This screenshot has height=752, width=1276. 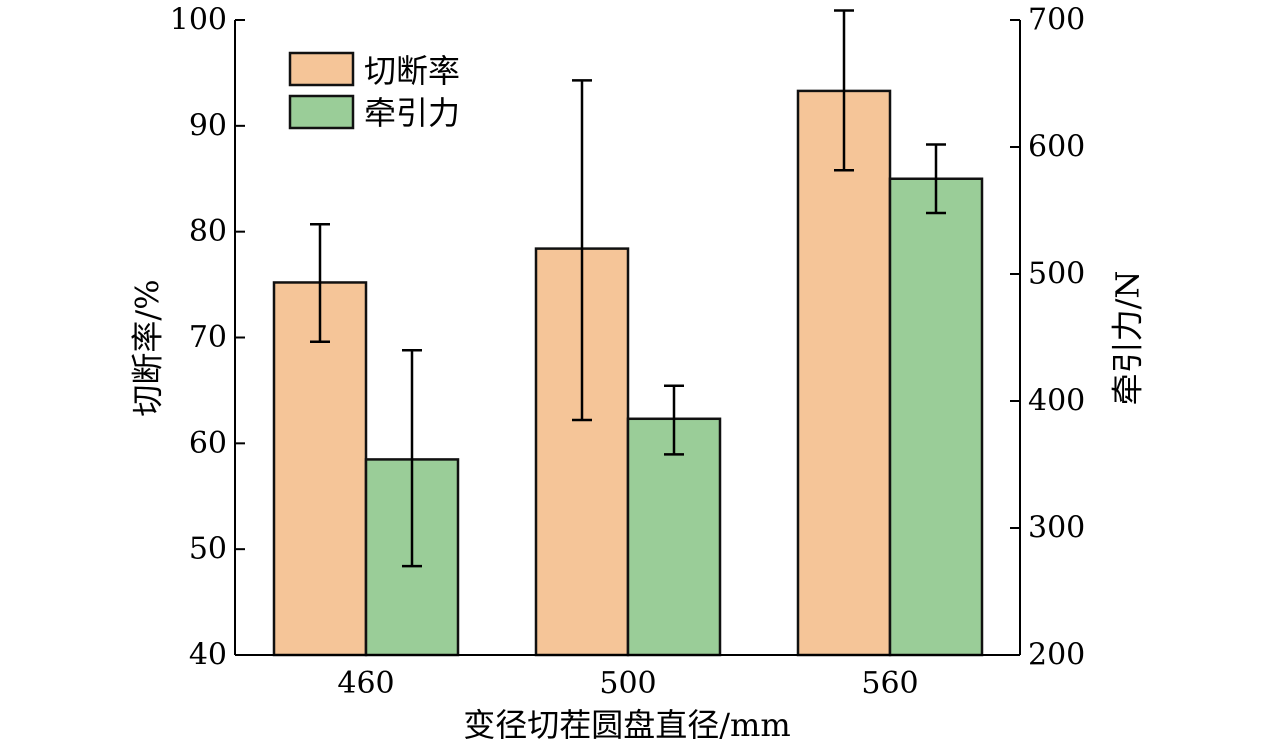 I want to click on legend-swatch-cut-rate, so click(x=321, y=69).